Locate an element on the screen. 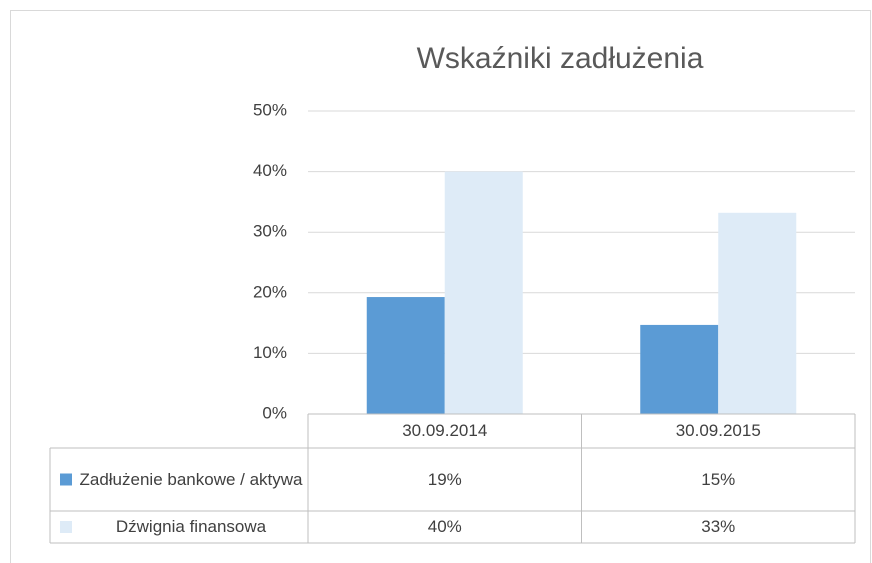 The width and height of the screenshot is (872, 563). table-cell: 33% is located at coordinates (719, 527).